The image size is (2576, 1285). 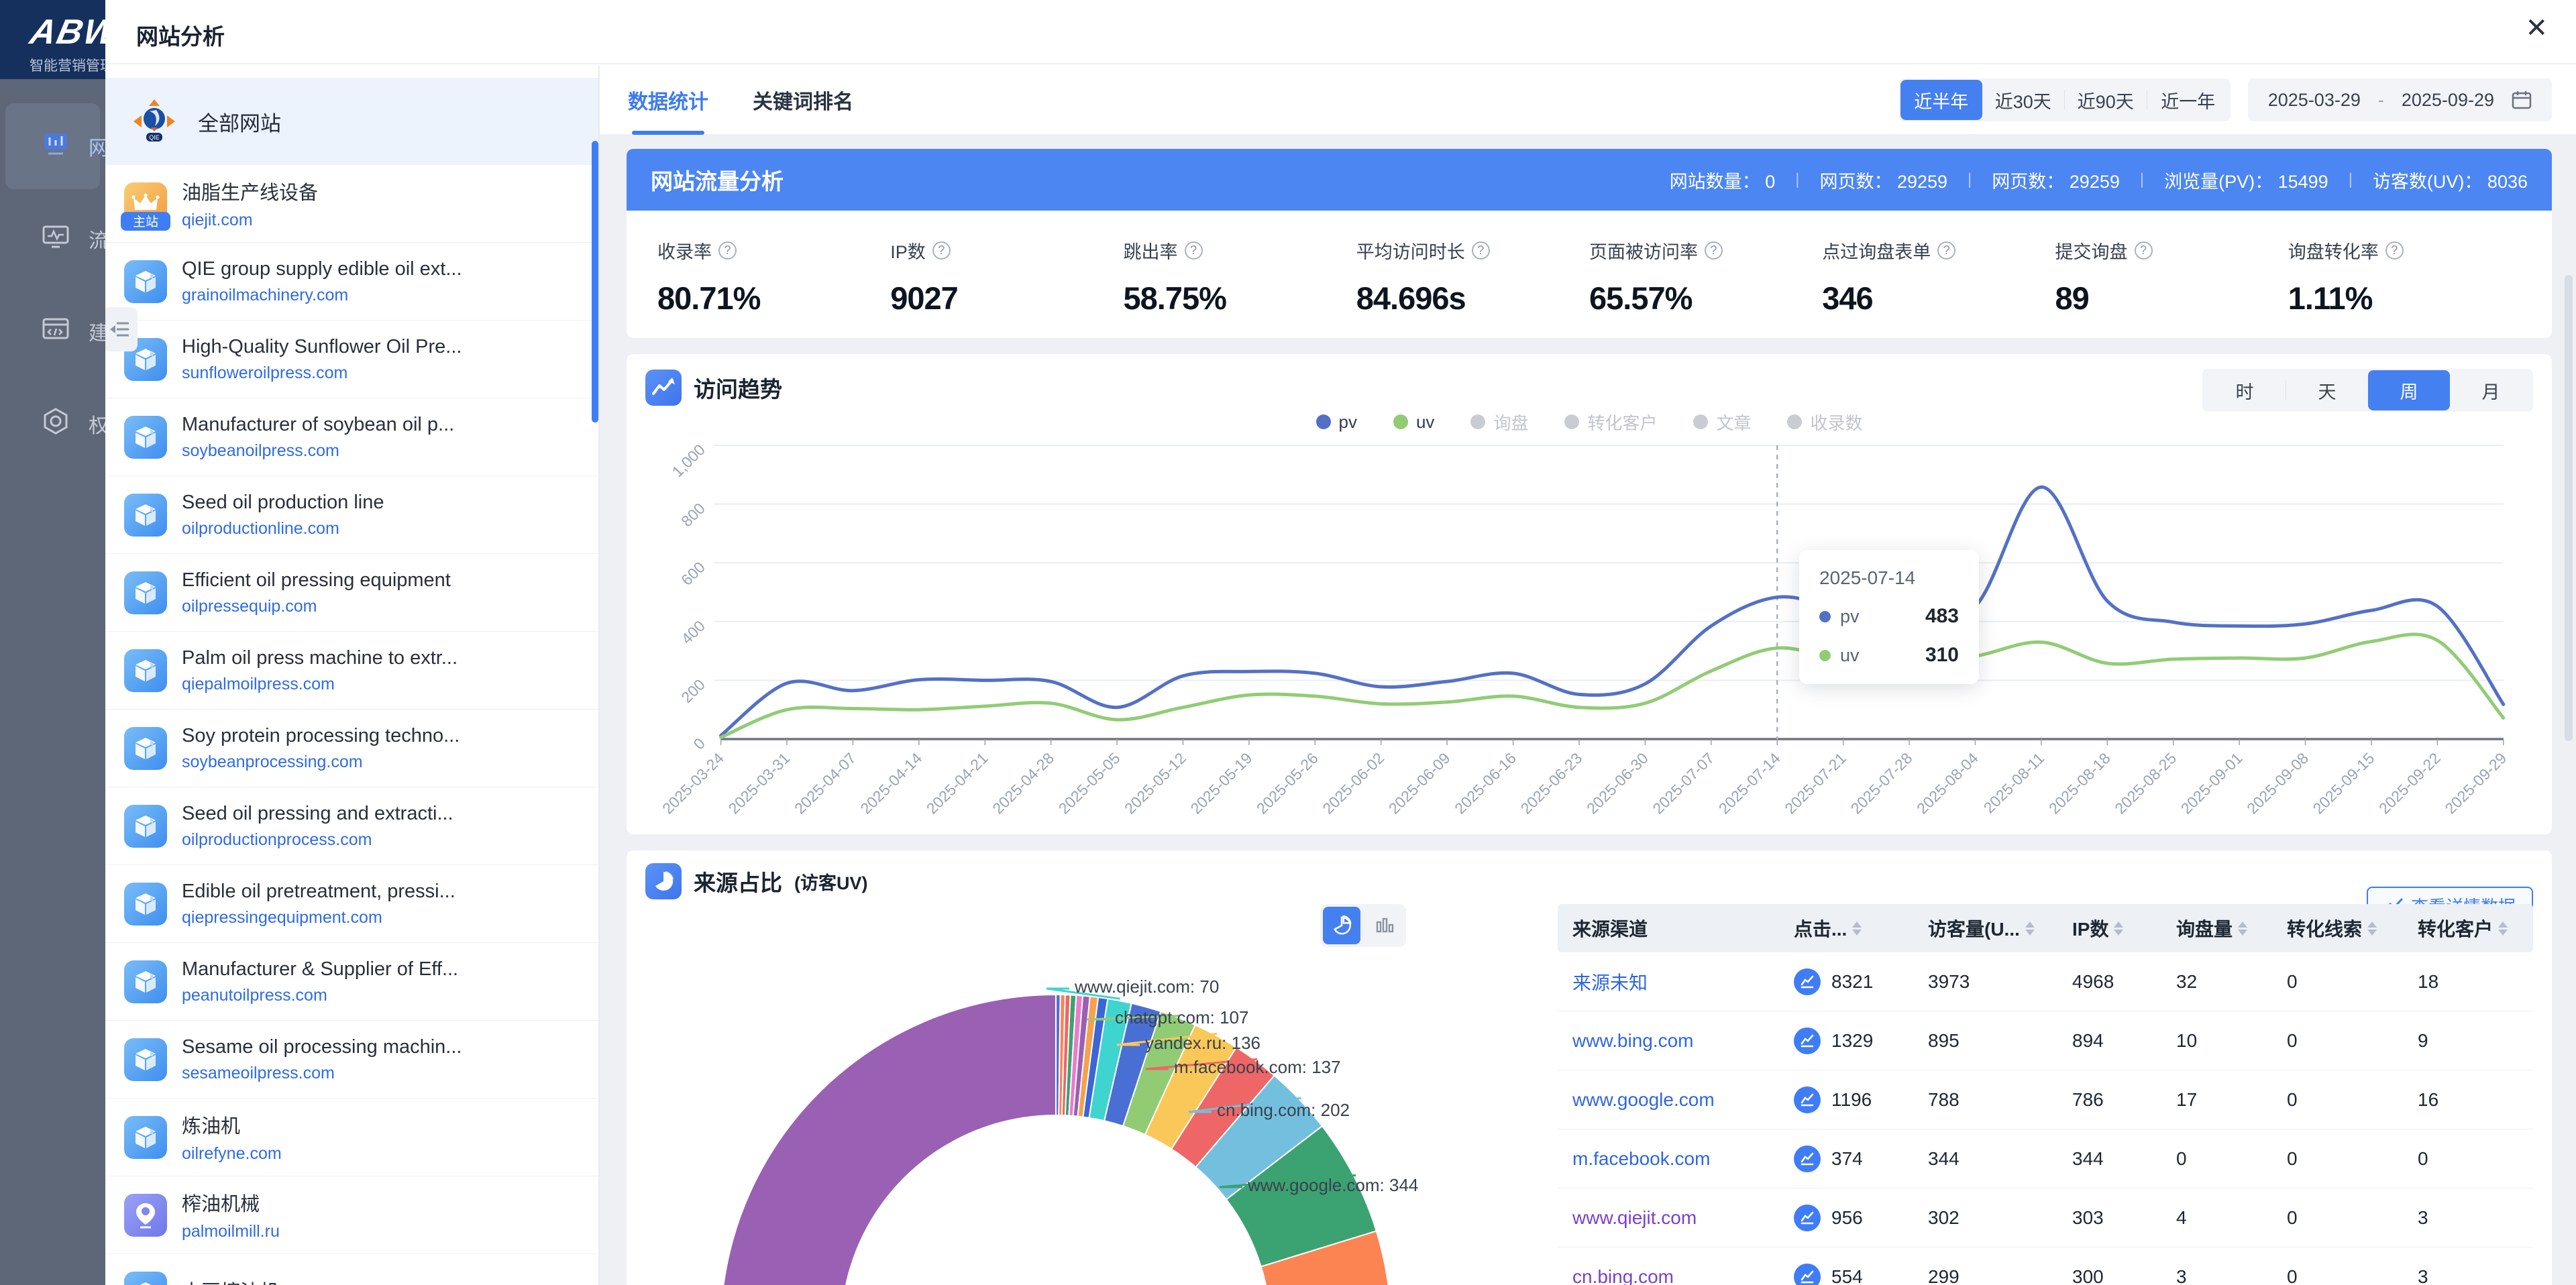 What do you see at coordinates (1413, 422) in the screenshot?
I see `legend-item-uv: uv` at bounding box center [1413, 422].